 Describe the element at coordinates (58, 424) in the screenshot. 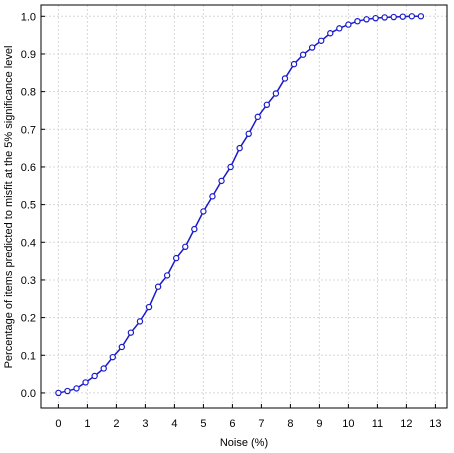

I see `x-tick-label: 0` at that location.